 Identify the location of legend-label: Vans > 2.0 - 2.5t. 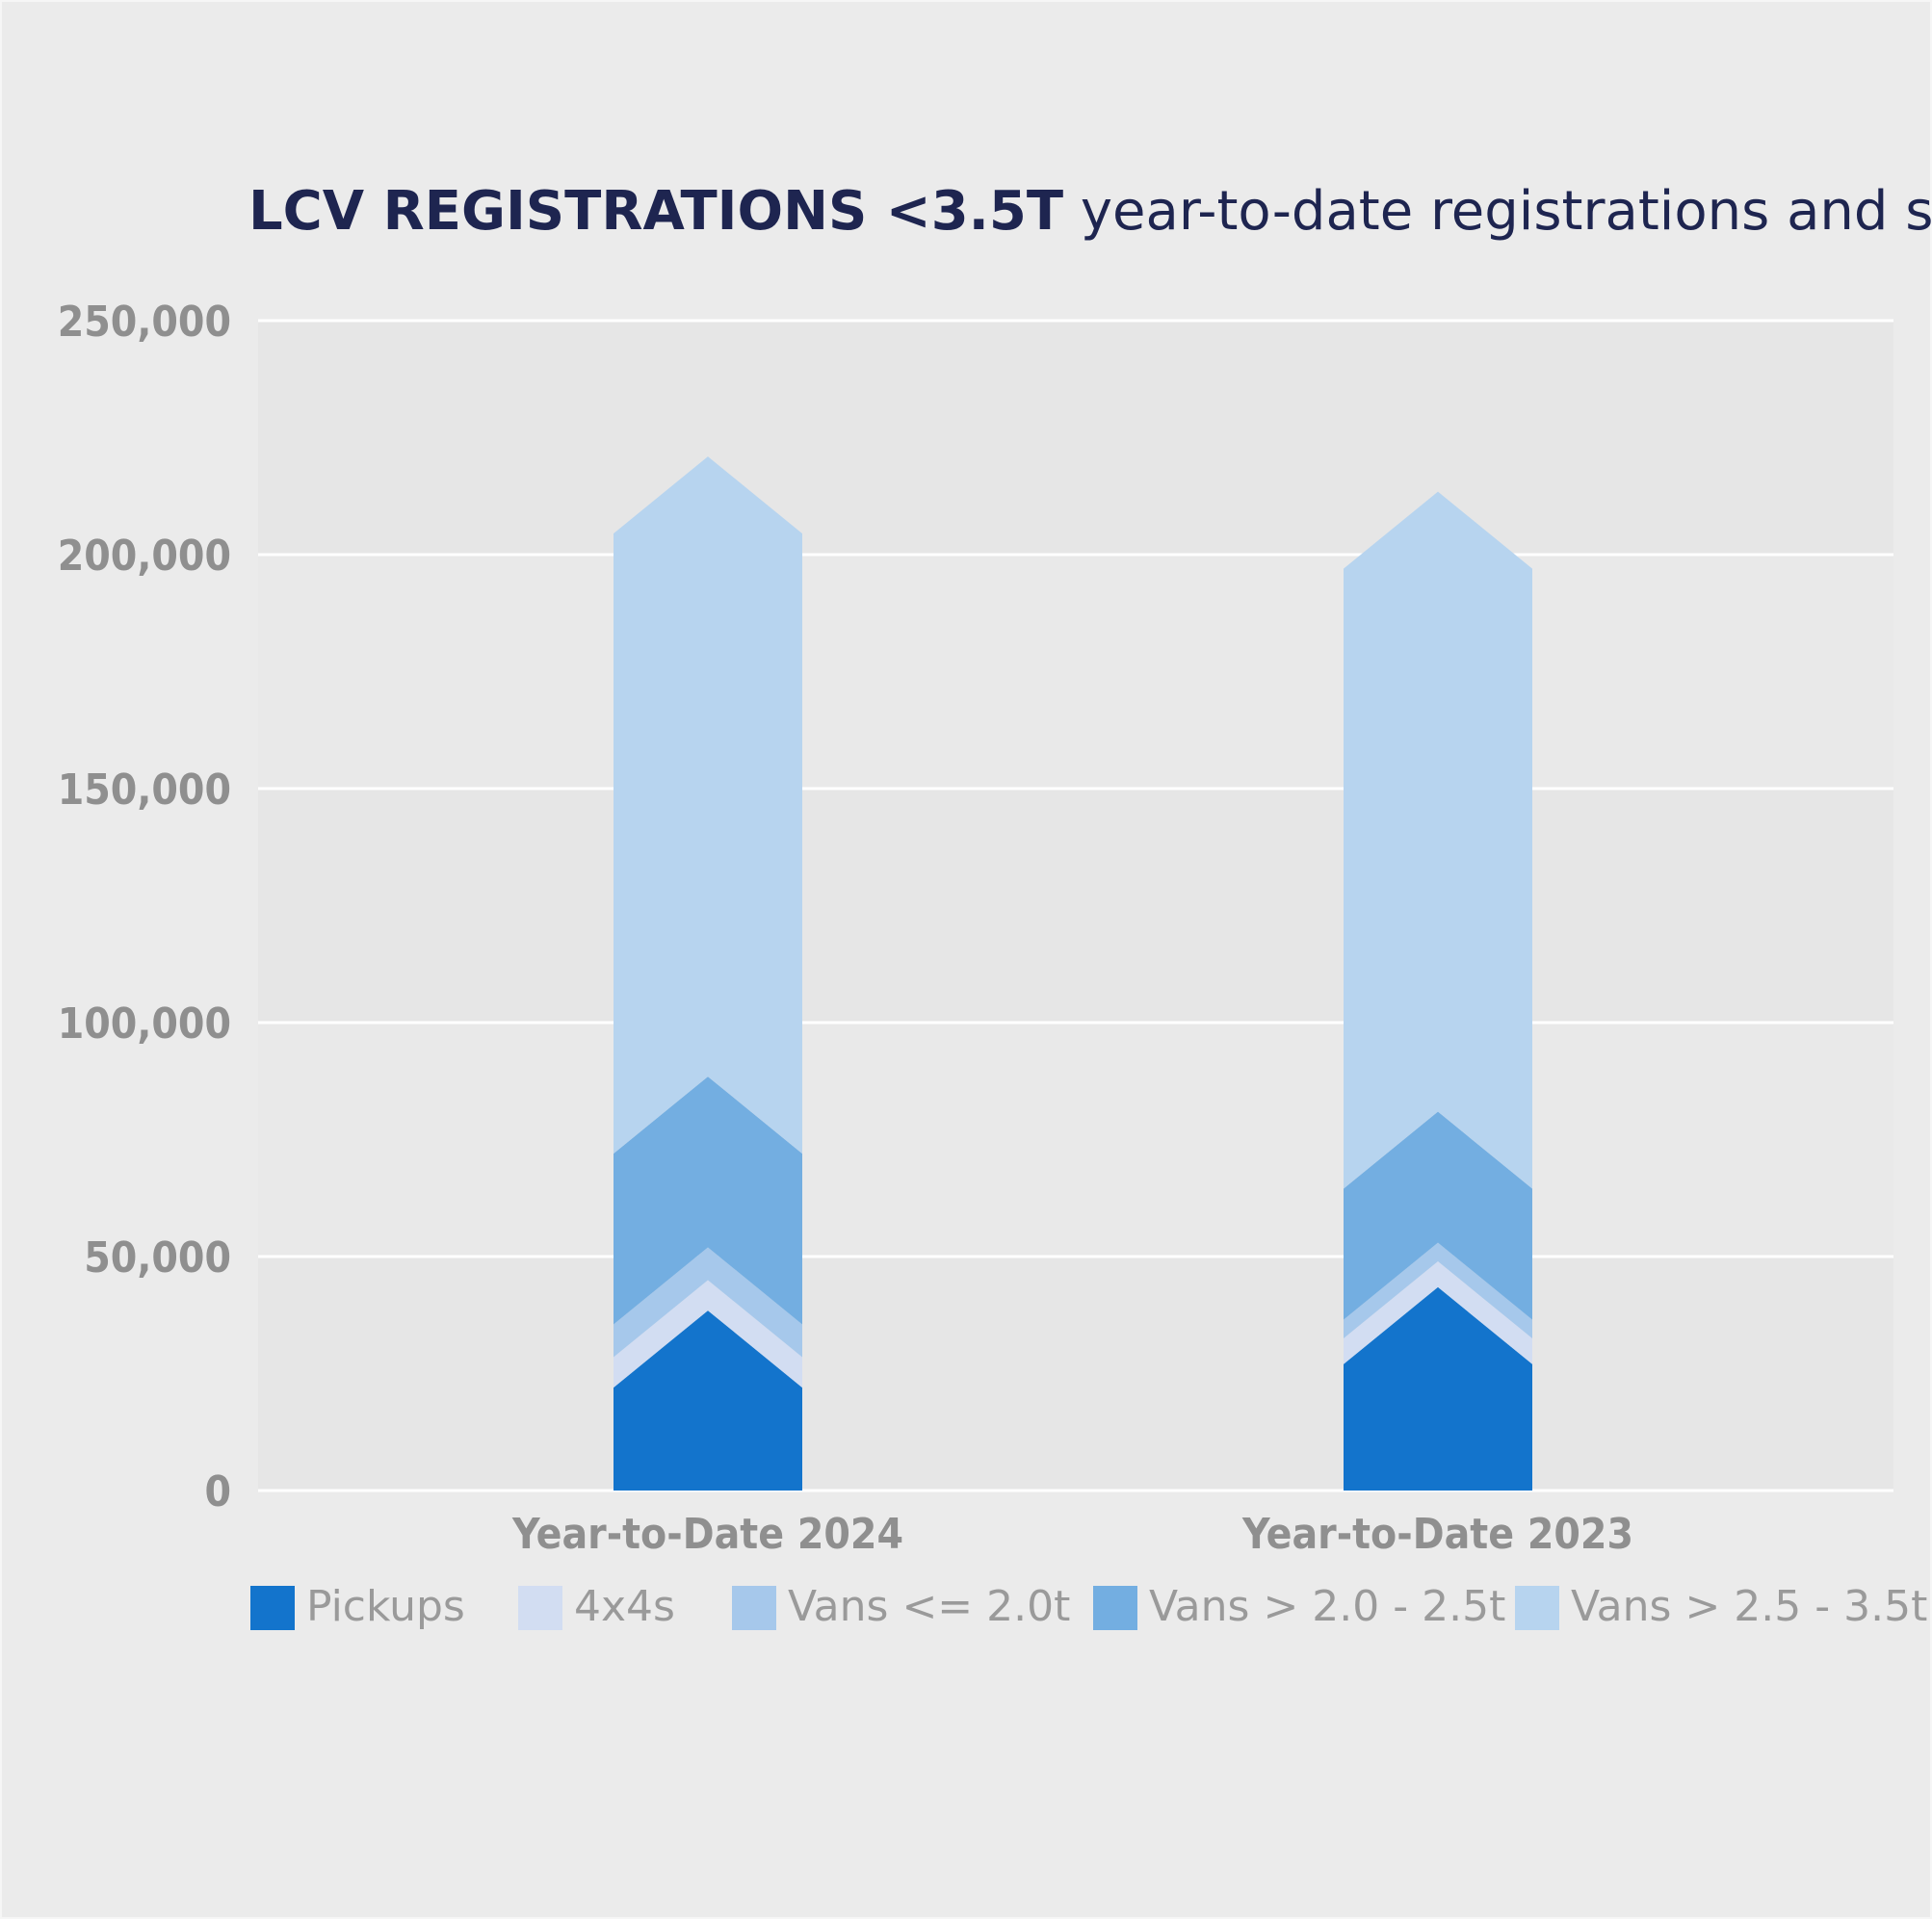
(1327, 1607).